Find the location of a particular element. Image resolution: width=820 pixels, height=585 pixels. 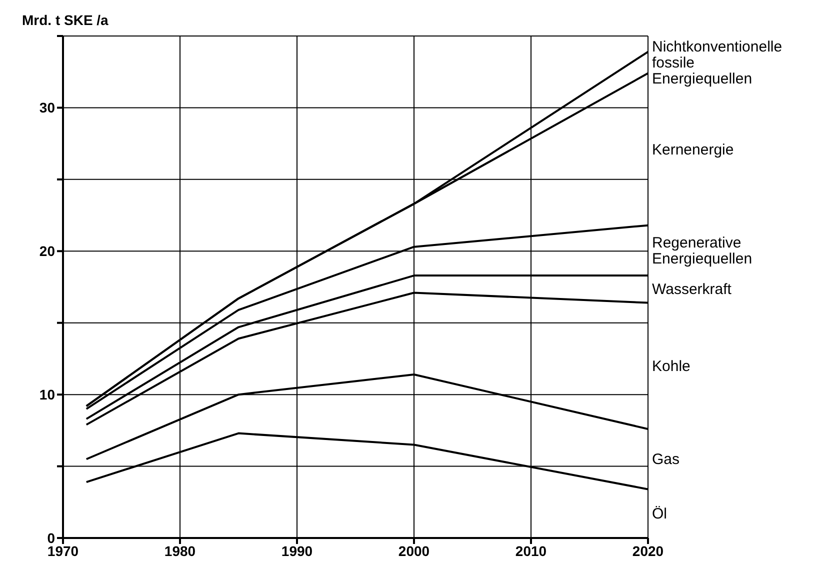

series-label: Öl is located at coordinates (659, 514).